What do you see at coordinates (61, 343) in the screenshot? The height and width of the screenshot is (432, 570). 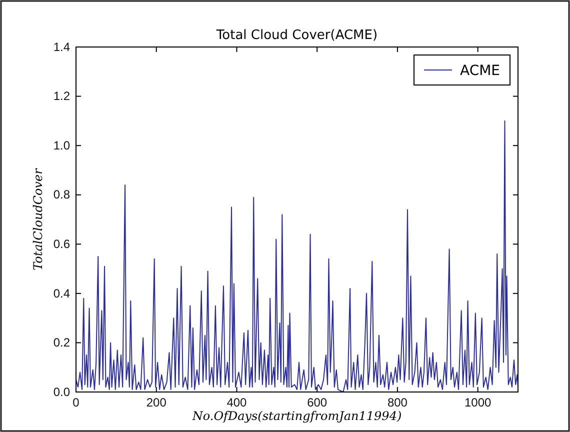 I see `y-tick-label: 0.2` at bounding box center [61, 343].